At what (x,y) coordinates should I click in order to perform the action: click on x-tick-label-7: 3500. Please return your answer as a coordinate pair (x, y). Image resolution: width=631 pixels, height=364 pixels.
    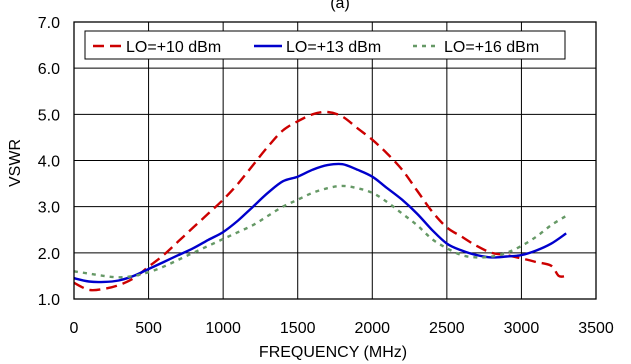
    Looking at the image, I should click on (596, 328).